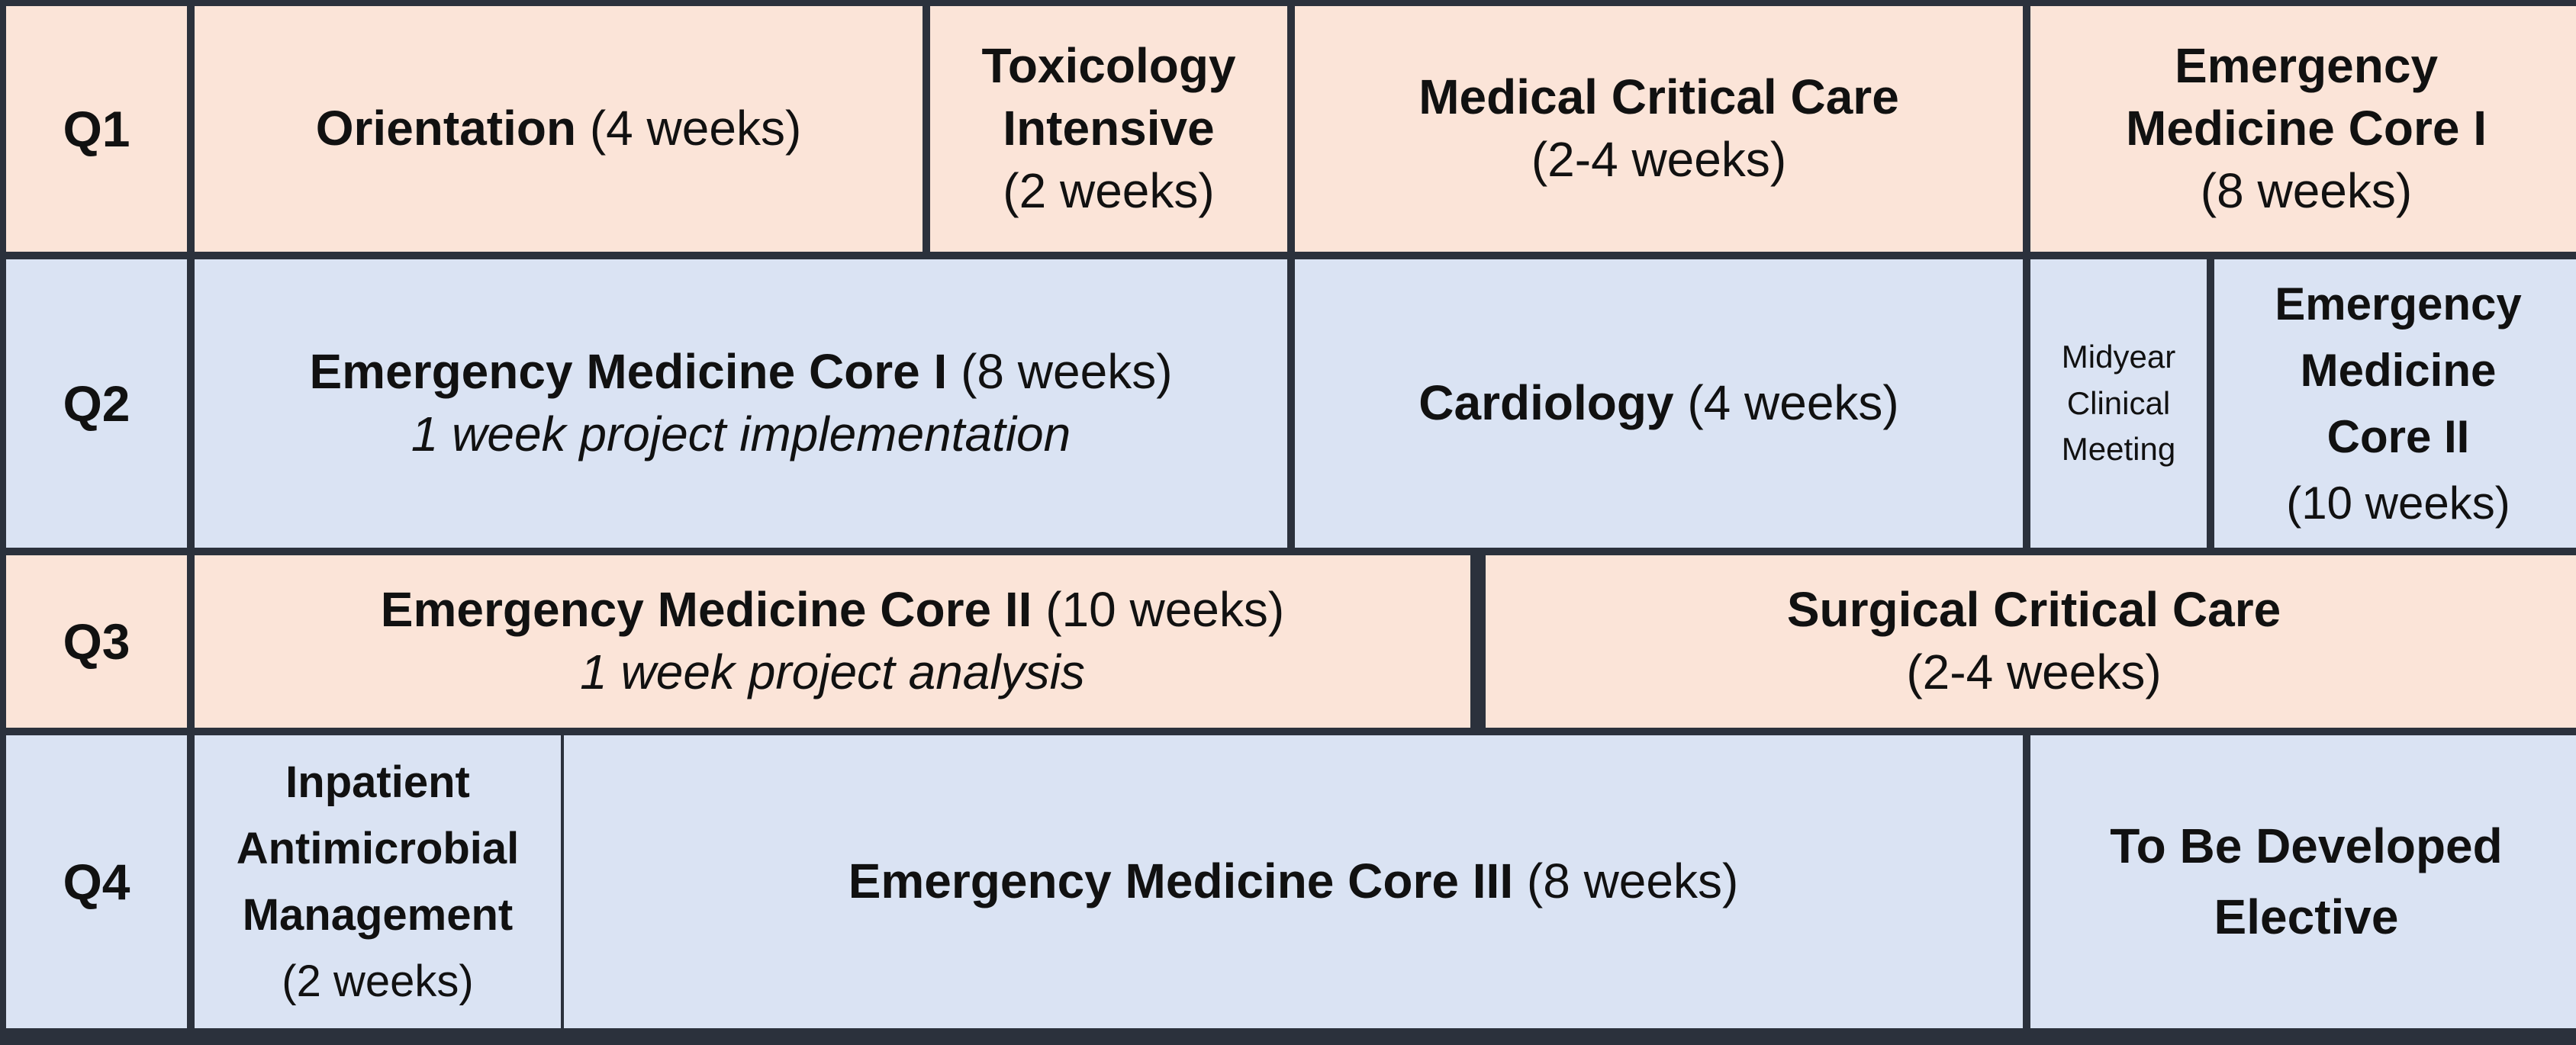 This screenshot has height=1045, width=2576. What do you see at coordinates (832, 672) in the screenshot?
I see `rotation-note: 1 week project analysis` at bounding box center [832, 672].